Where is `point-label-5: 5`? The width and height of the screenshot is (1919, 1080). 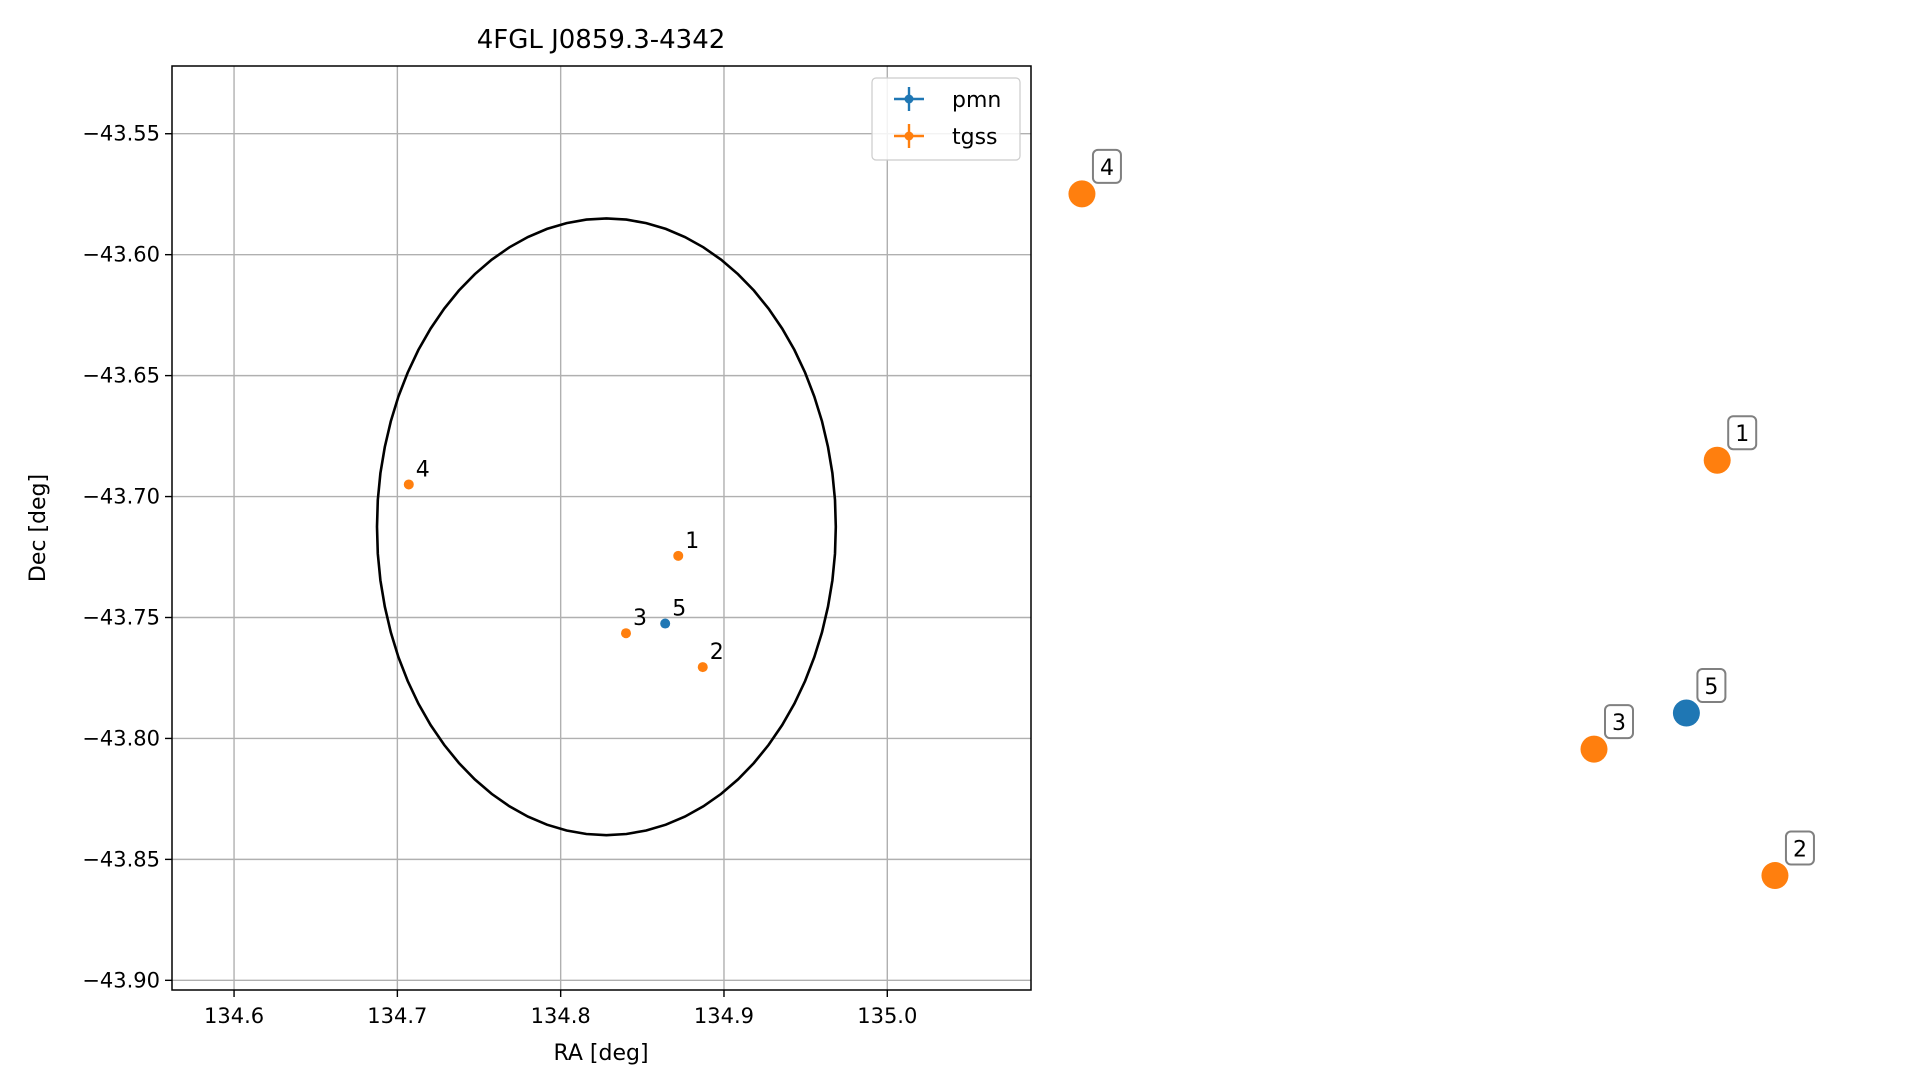 point-label-5: 5 is located at coordinates (679, 609).